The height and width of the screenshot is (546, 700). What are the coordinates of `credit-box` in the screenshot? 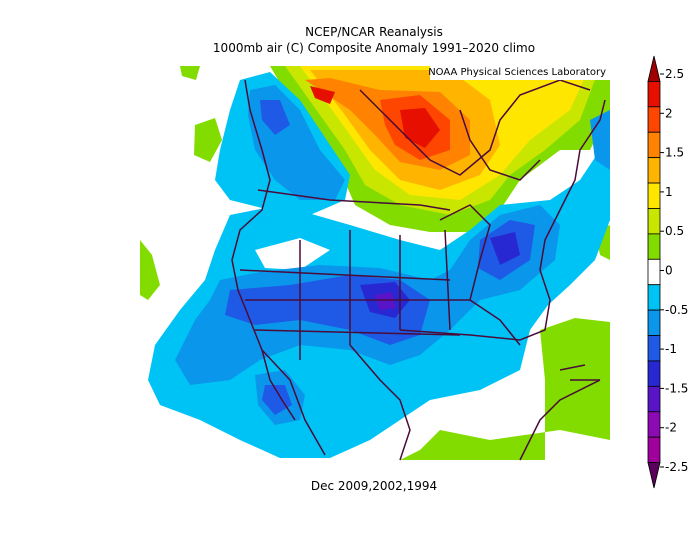 It's located at (520, 72).